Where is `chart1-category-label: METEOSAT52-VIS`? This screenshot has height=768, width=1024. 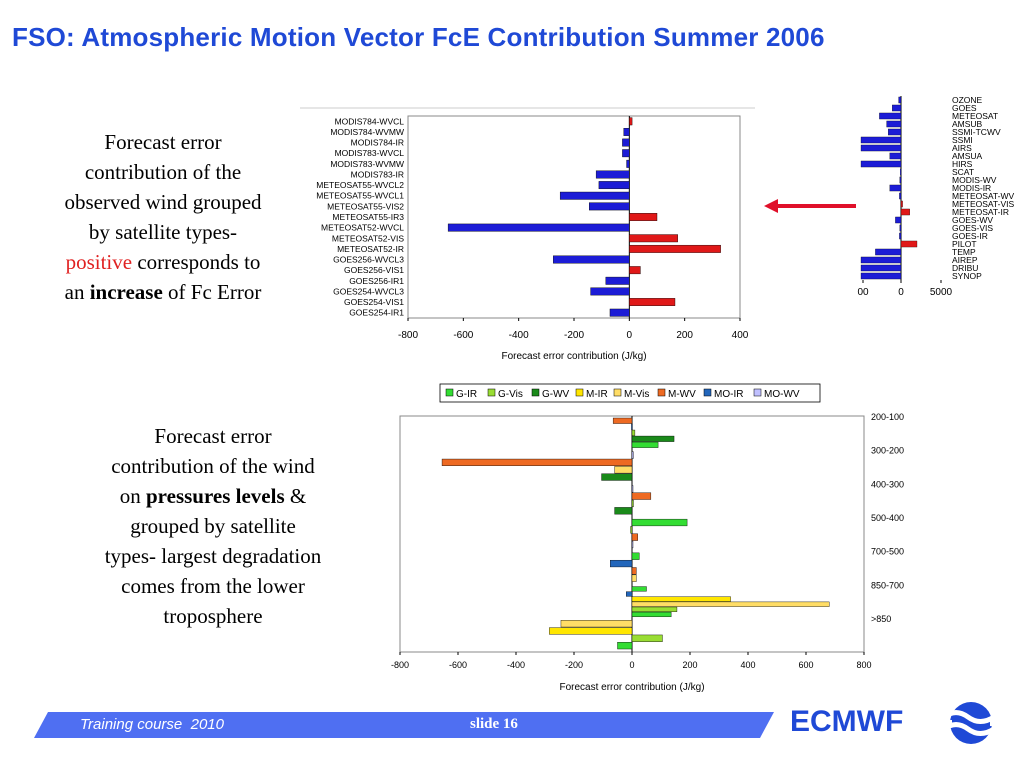
chart1-category-label: METEOSAT52-VIS is located at coordinates (368, 238).